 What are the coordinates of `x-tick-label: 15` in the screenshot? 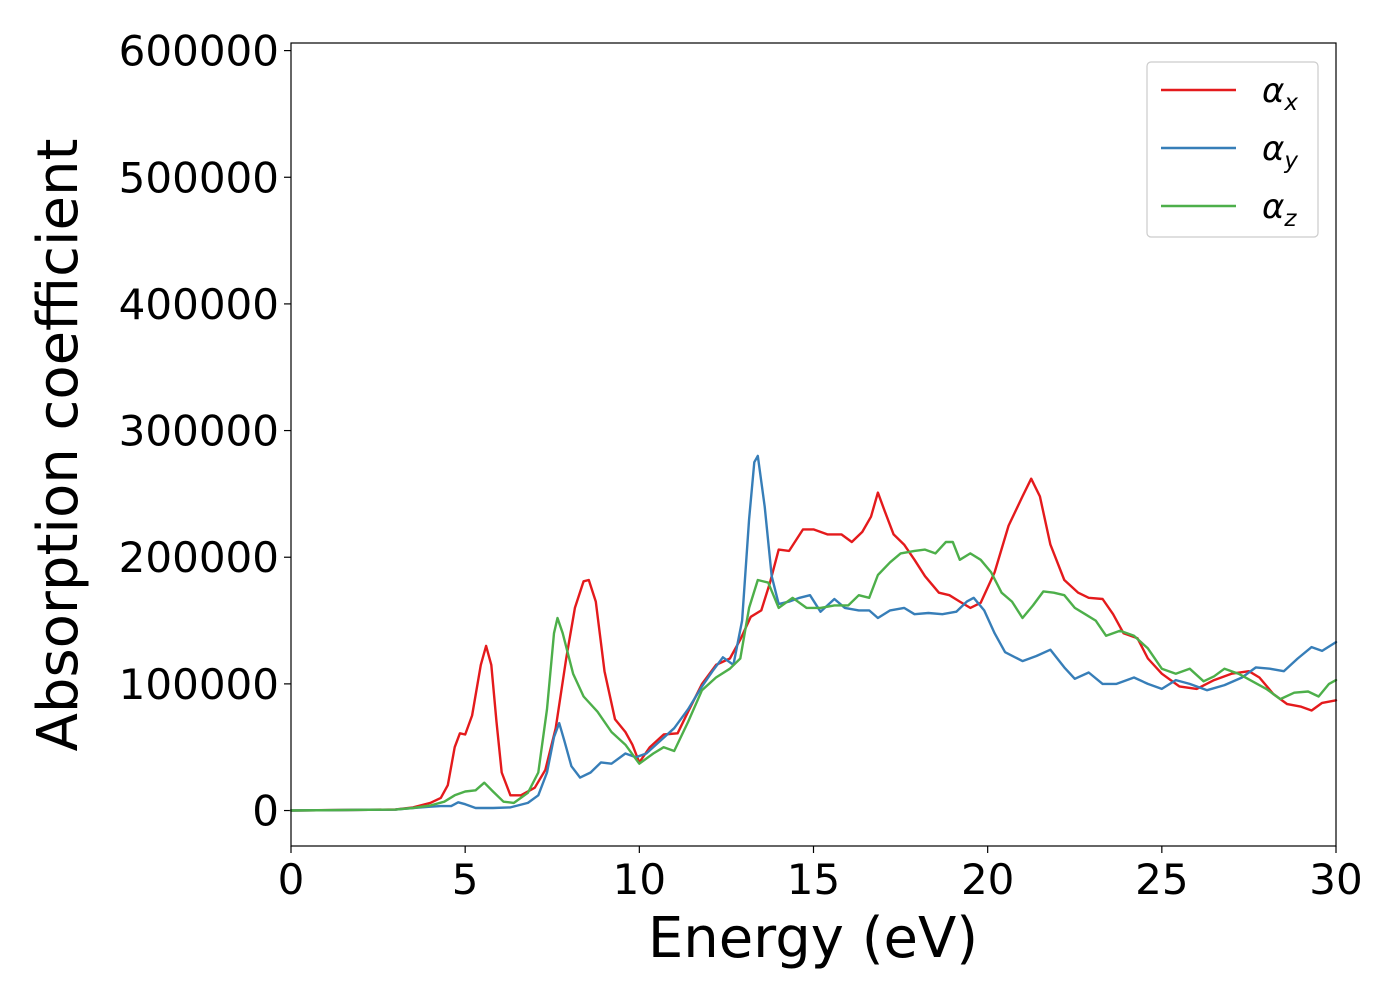 It's located at (813, 879).